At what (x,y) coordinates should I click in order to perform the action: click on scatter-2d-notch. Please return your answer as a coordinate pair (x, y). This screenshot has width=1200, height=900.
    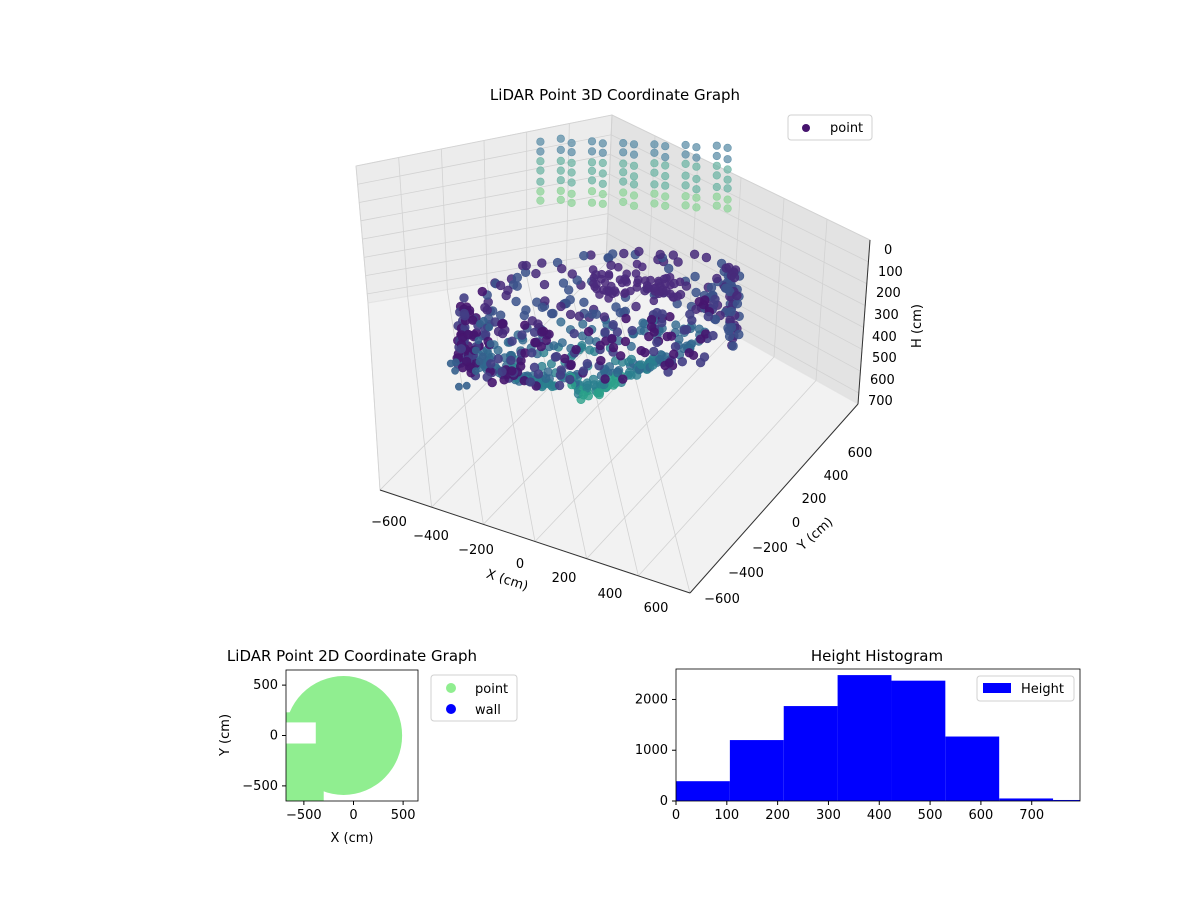
    Looking at the image, I should click on (301, 733).